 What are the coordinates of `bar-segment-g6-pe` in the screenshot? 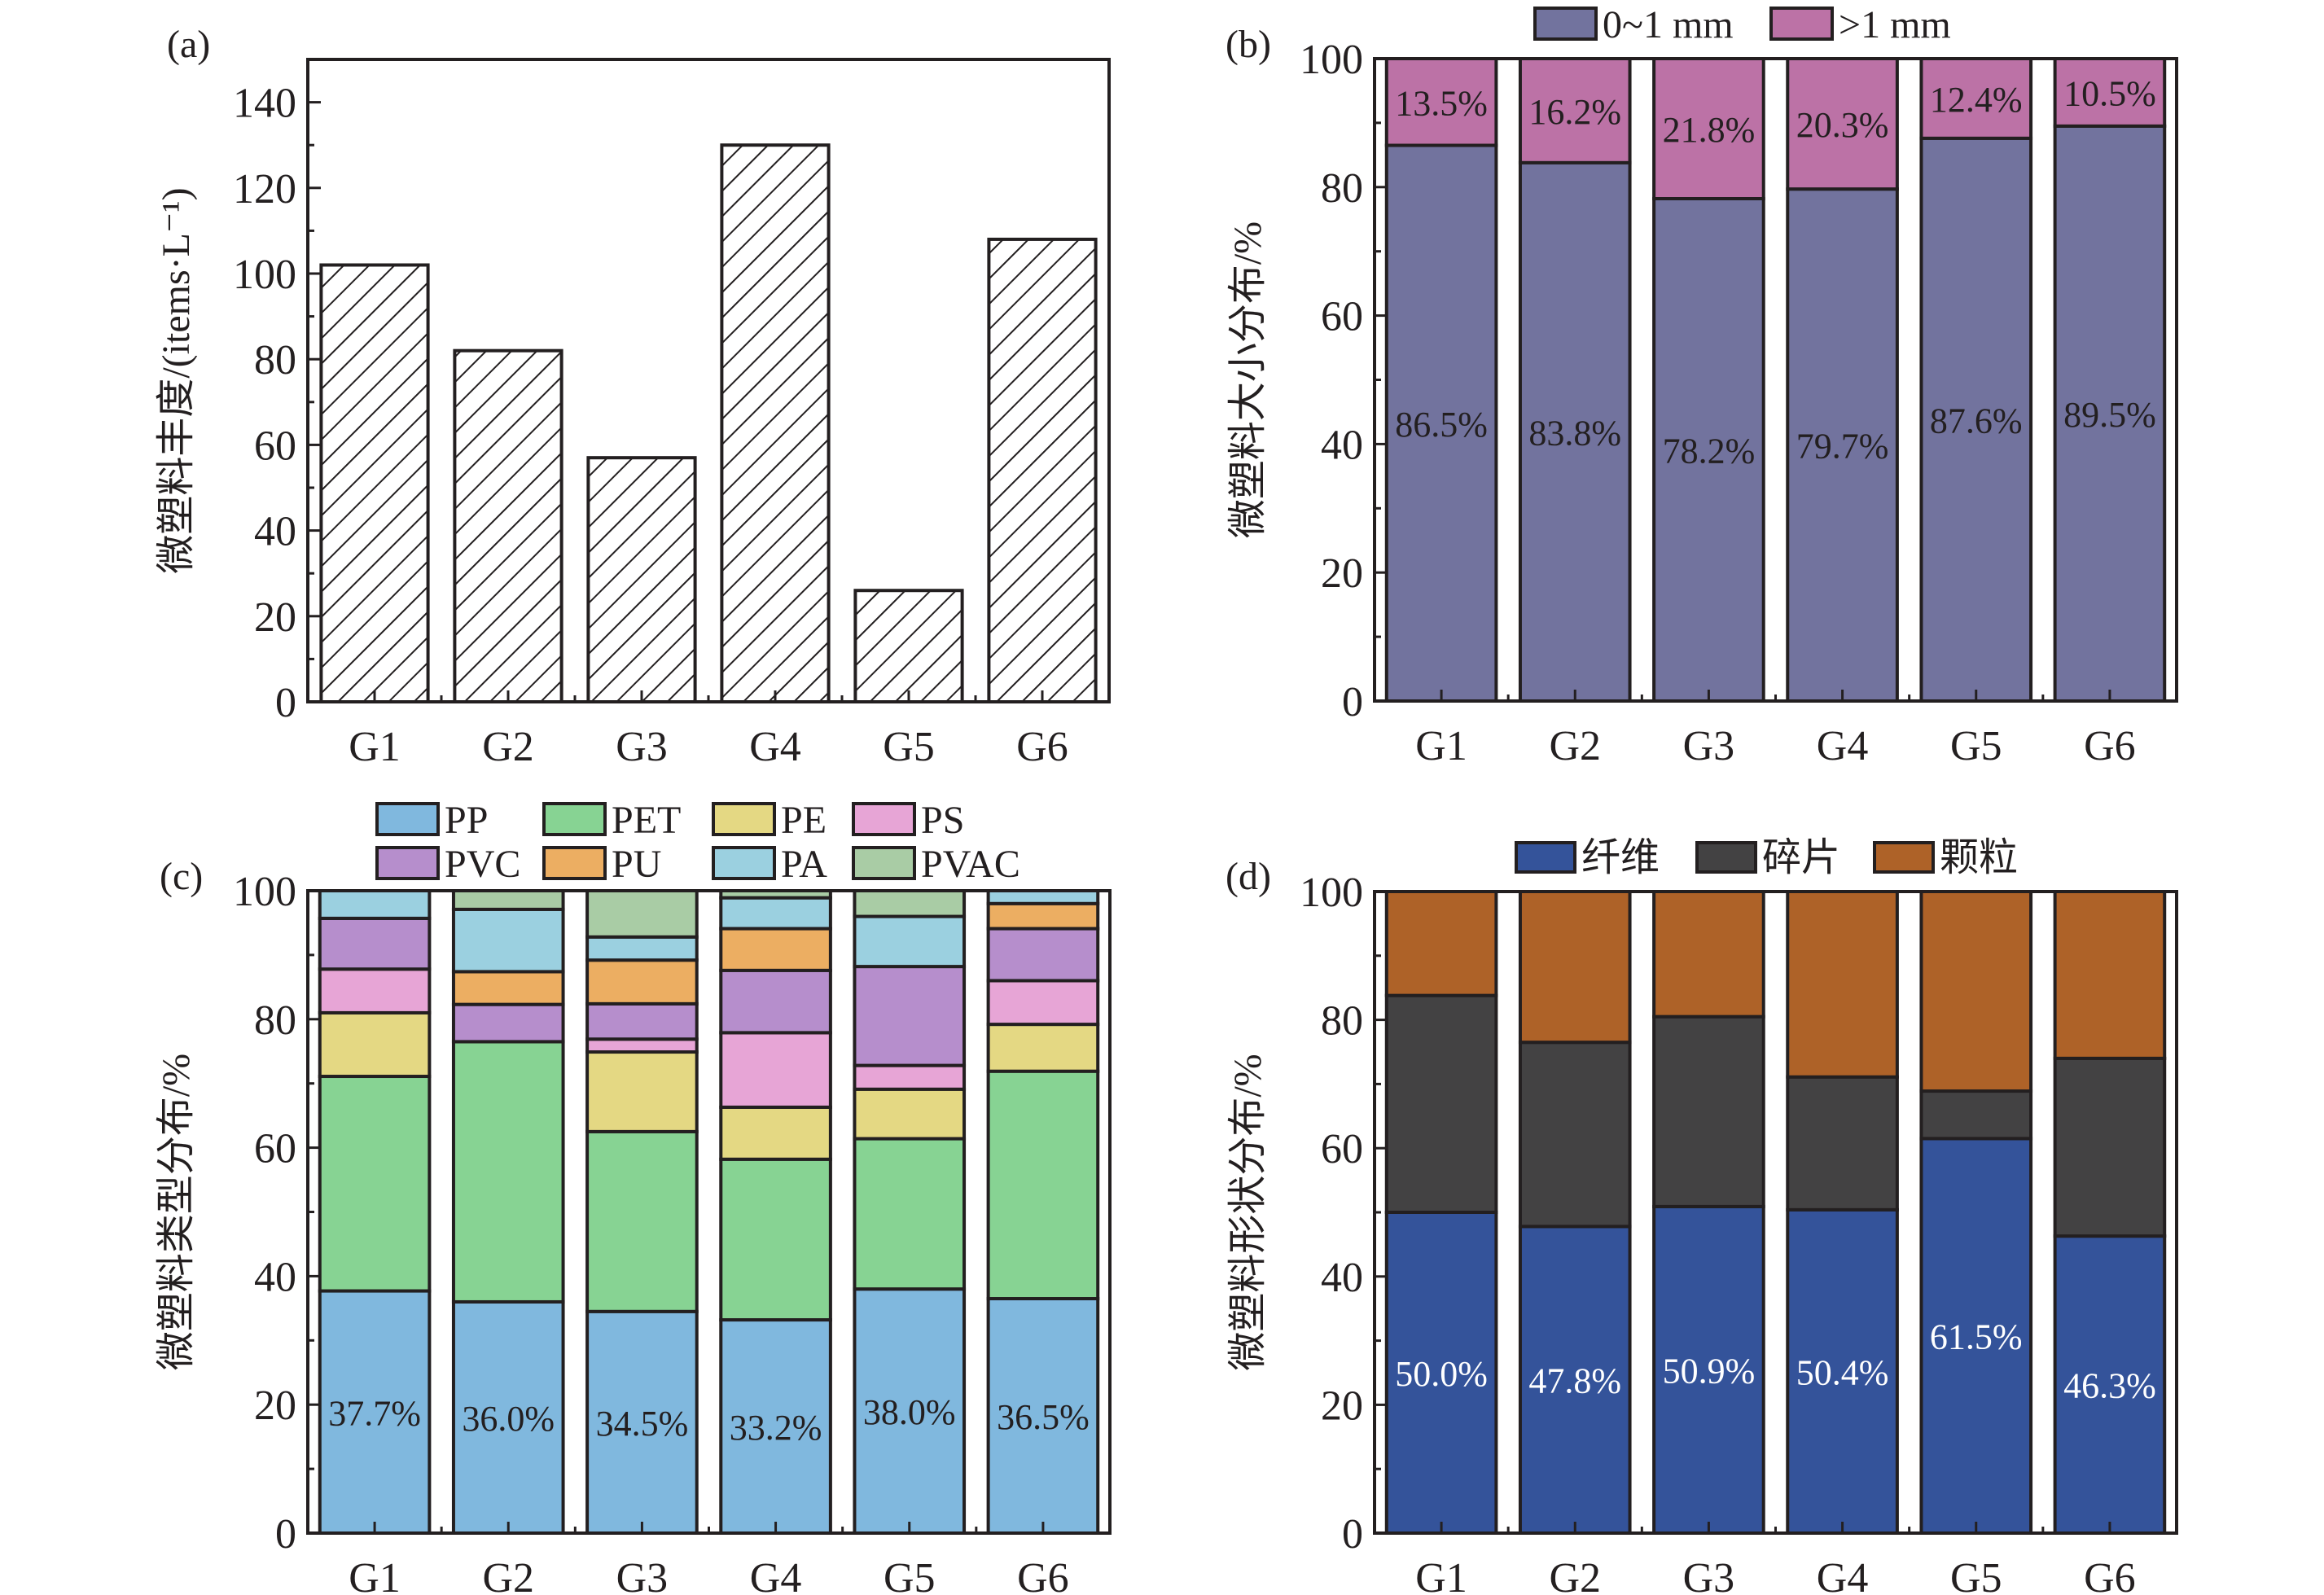 It's located at (1043, 1048).